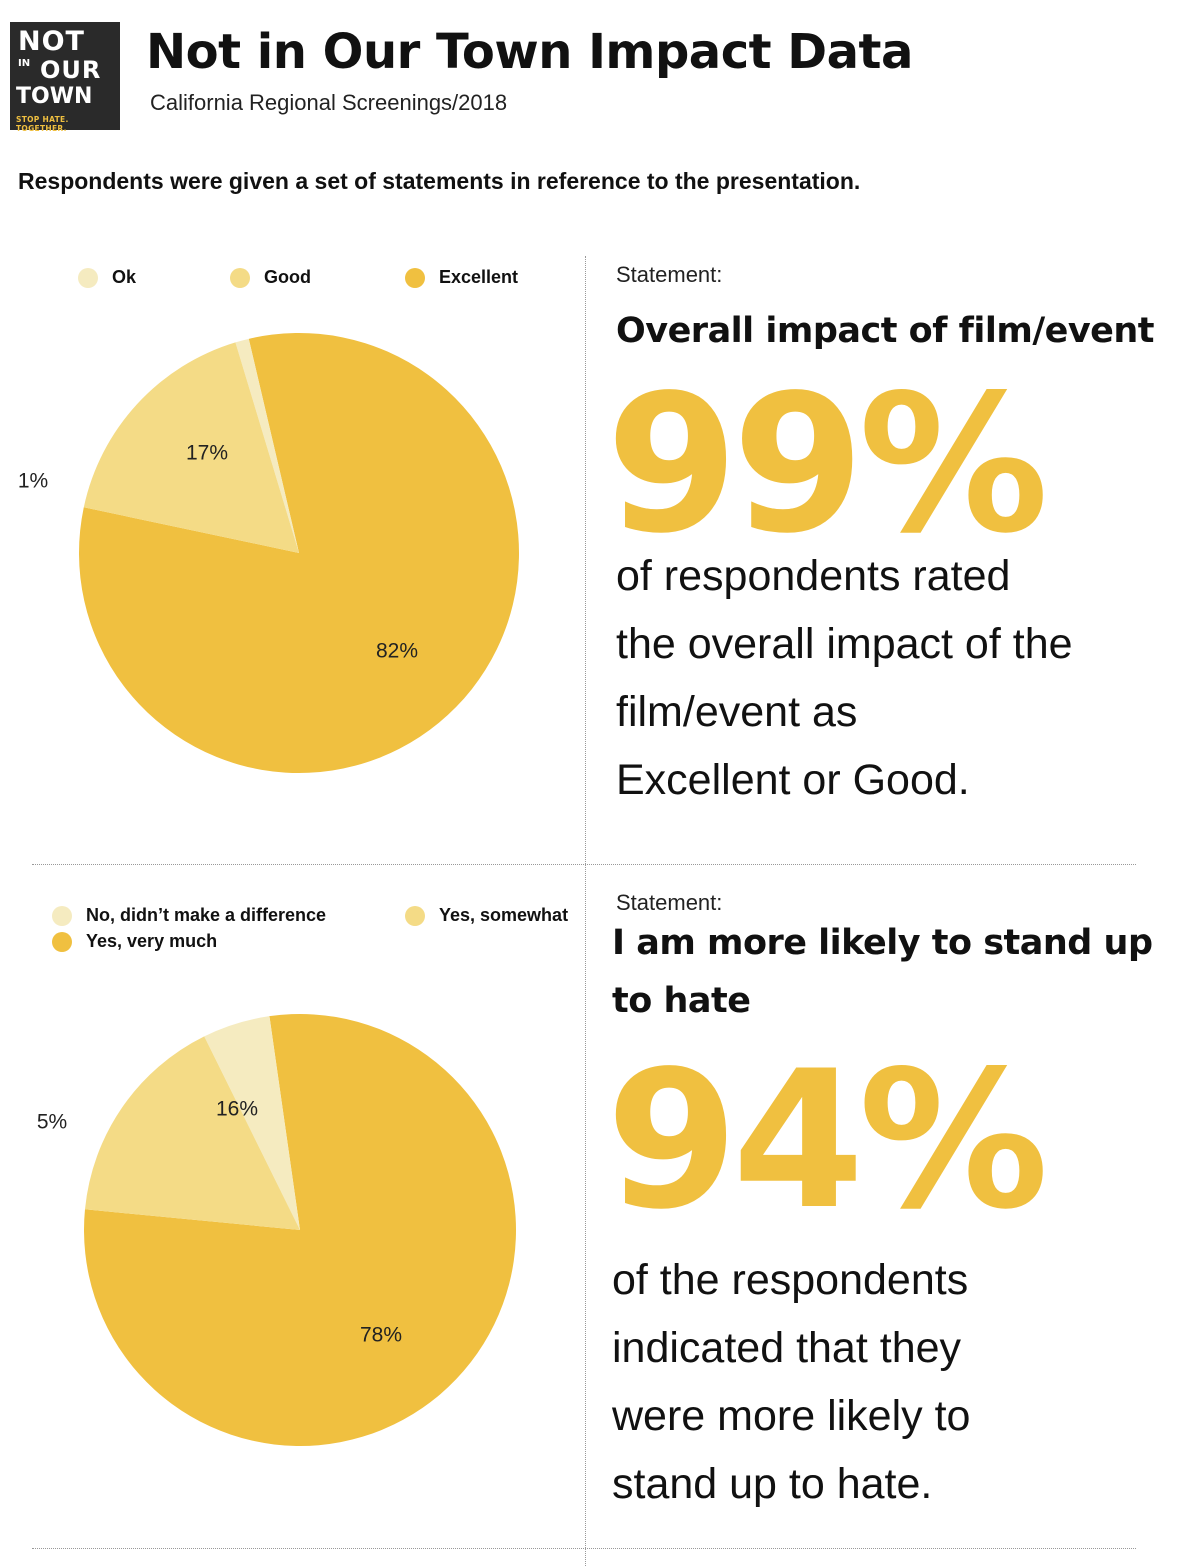  I want to click on legend-label: Good, so click(287, 277).